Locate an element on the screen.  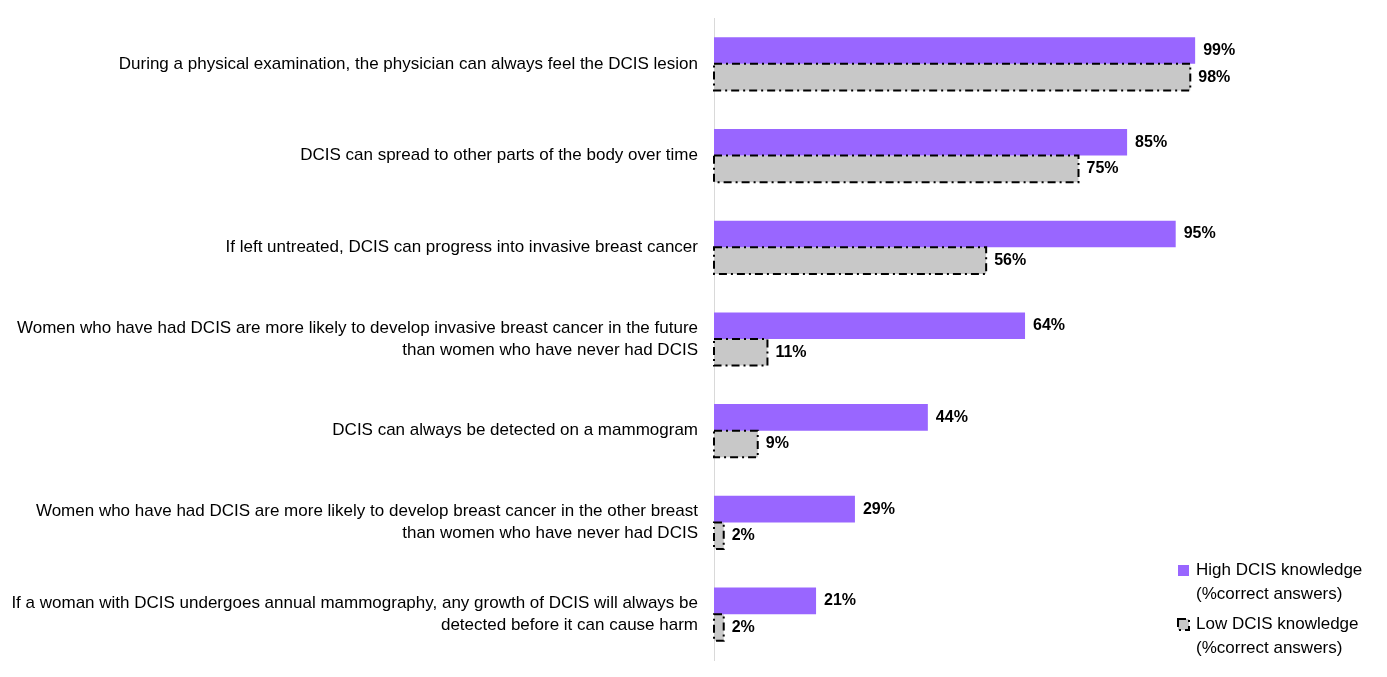
legend-label: High DCIS knowledge (%correct answers) is located at coordinates (1279, 581).